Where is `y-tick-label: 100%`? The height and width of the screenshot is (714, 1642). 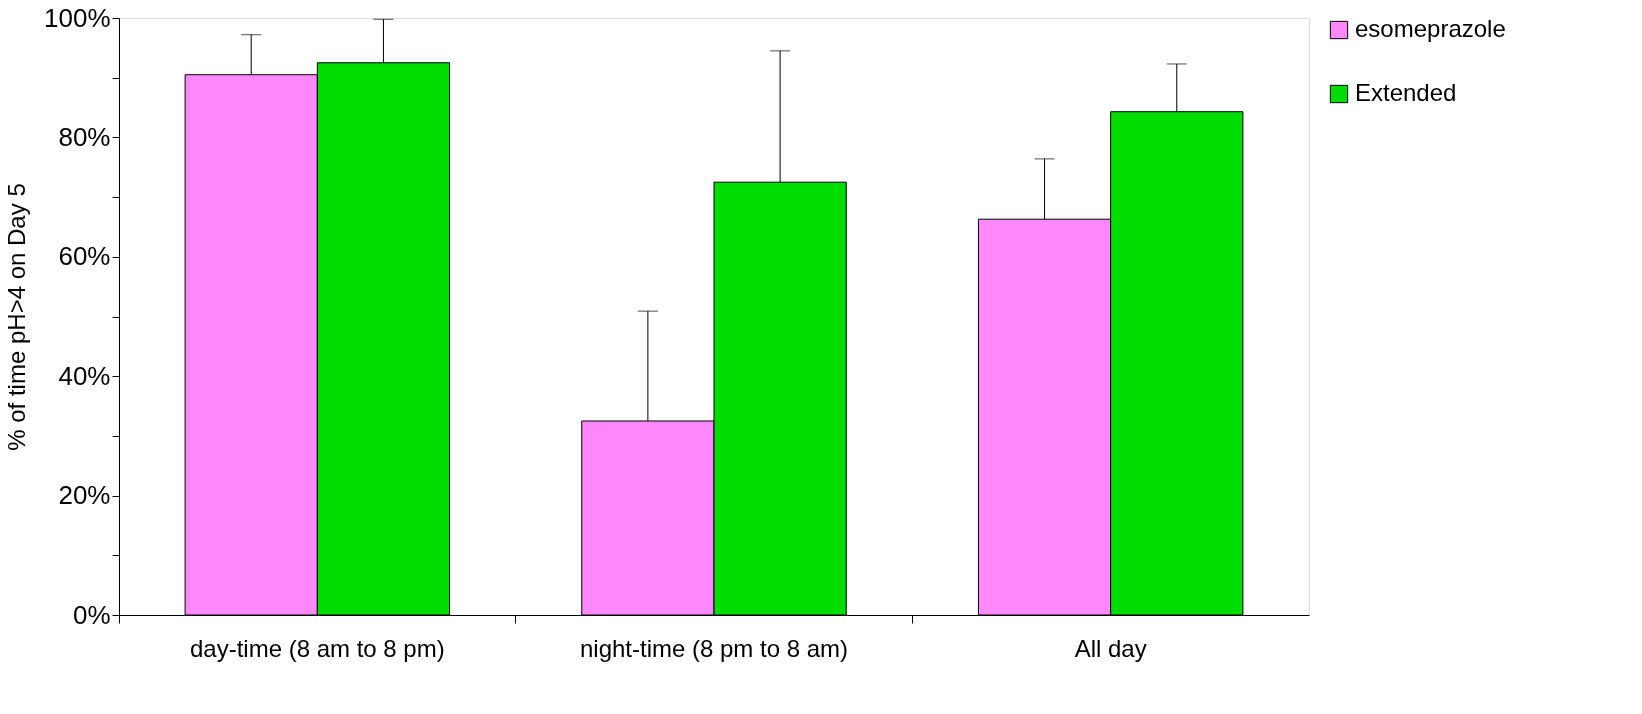 y-tick-label: 100% is located at coordinates (77, 17).